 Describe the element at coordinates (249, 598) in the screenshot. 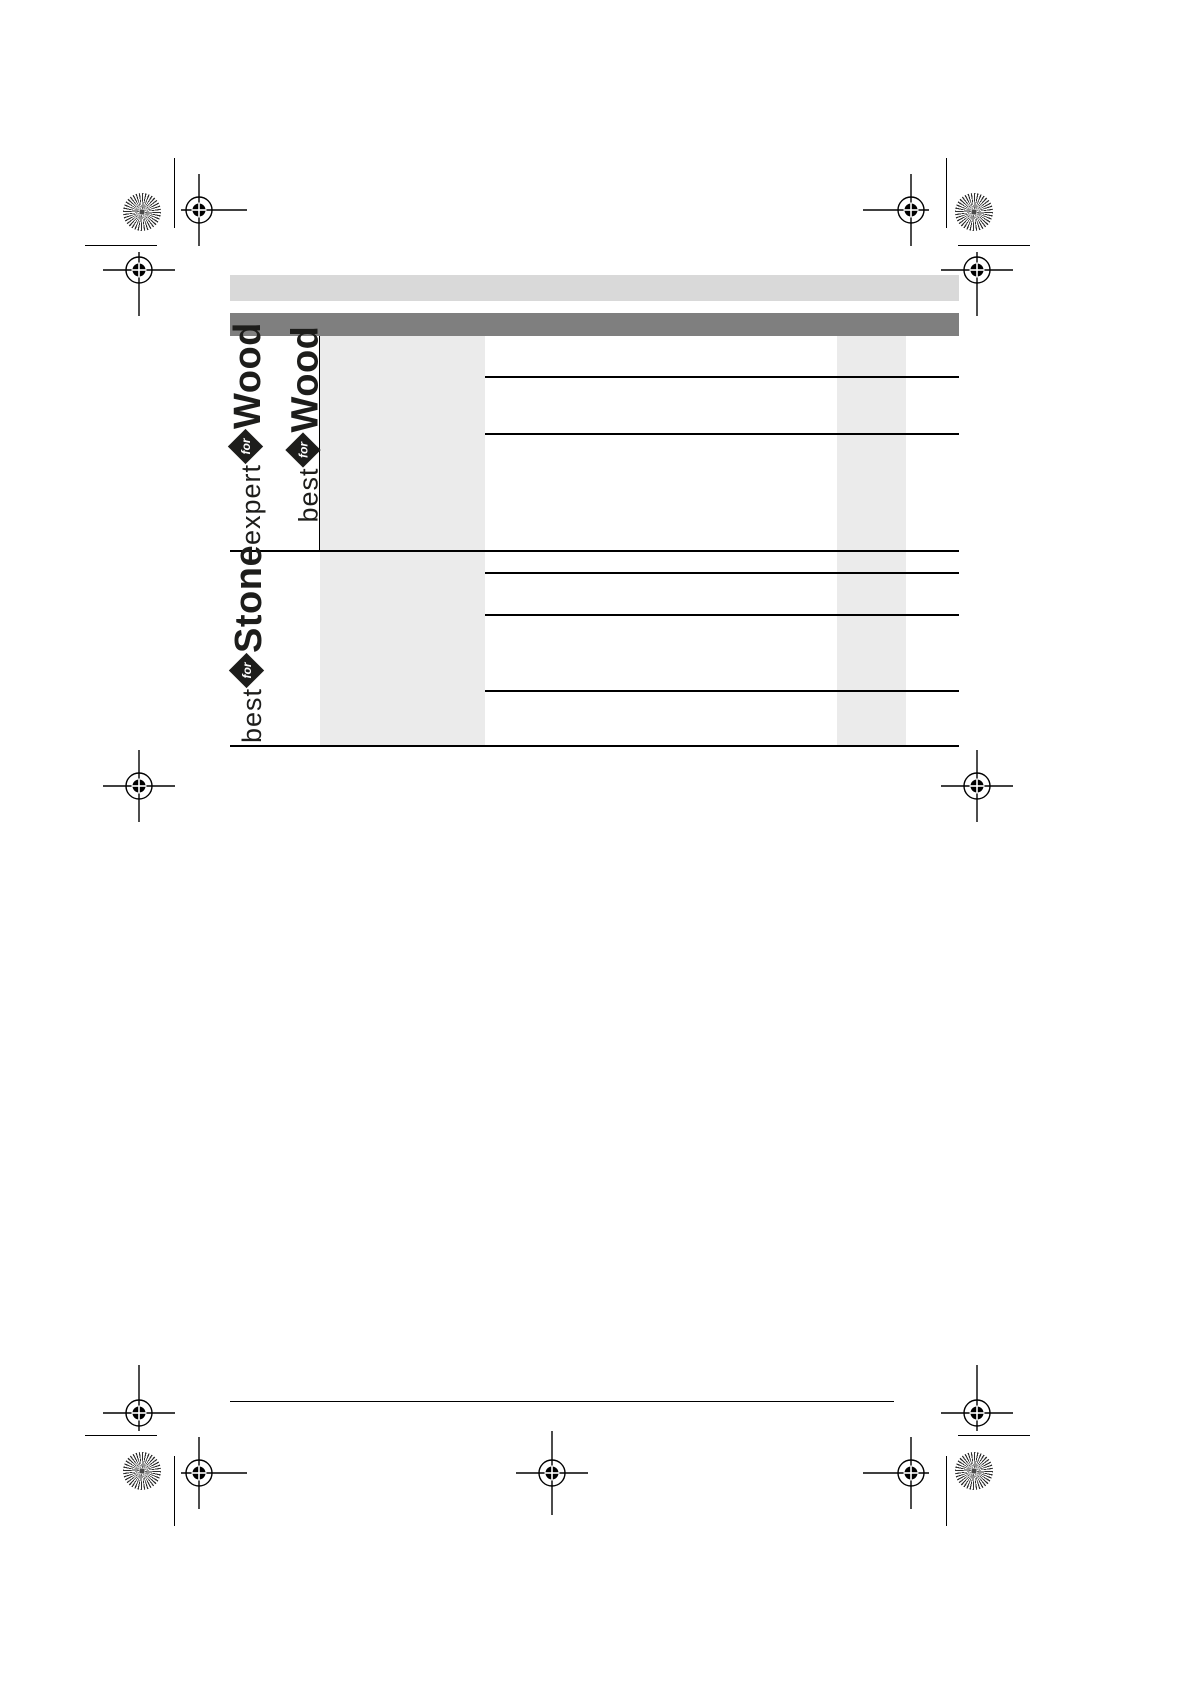

I see `logo-word: Stone` at that location.